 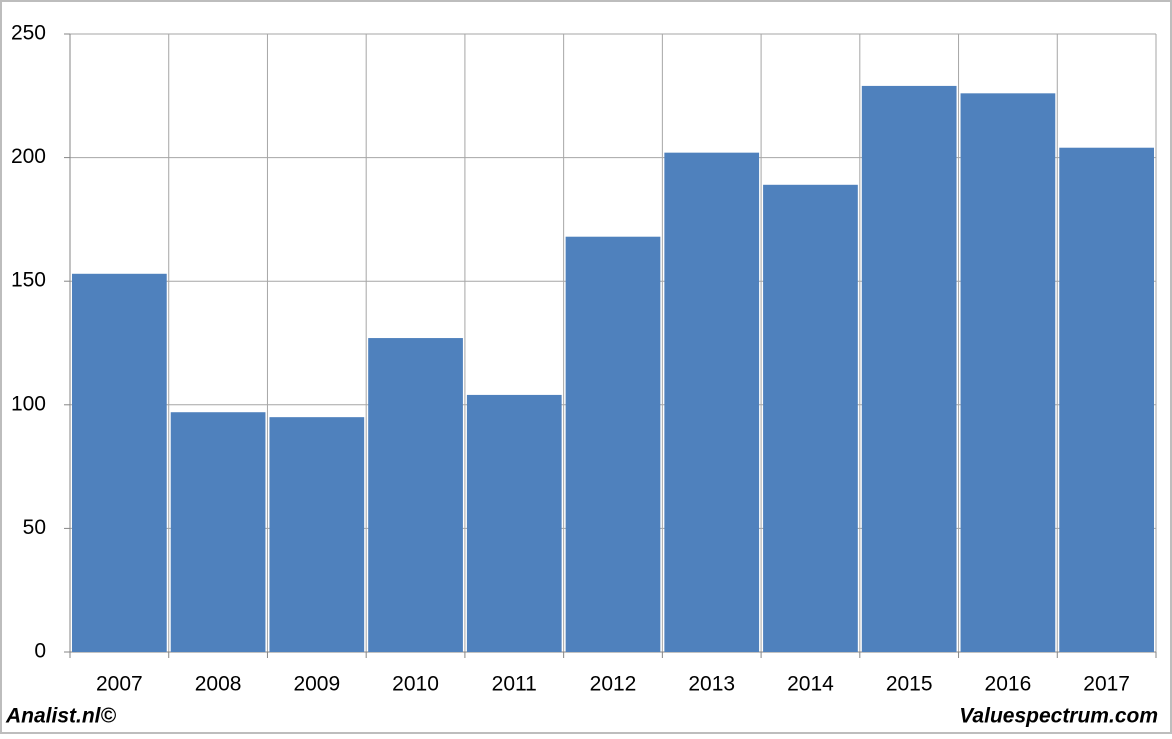 I want to click on x-tick-label: 2015, so click(x=909, y=684).